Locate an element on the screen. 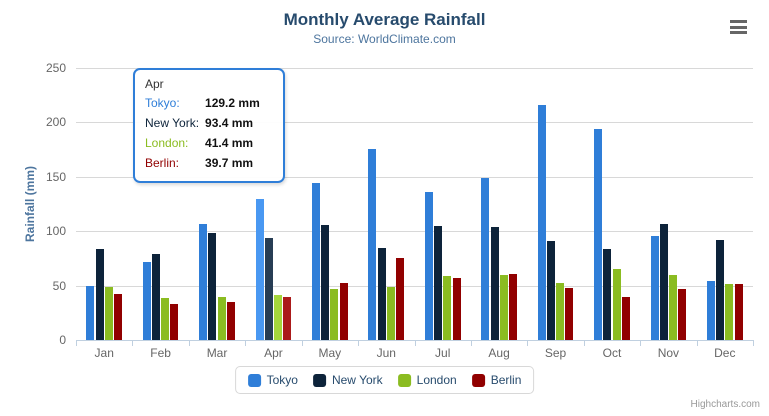 This screenshot has width=769, height=416. bar-new-york-jul is located at coordinates (438, 282).